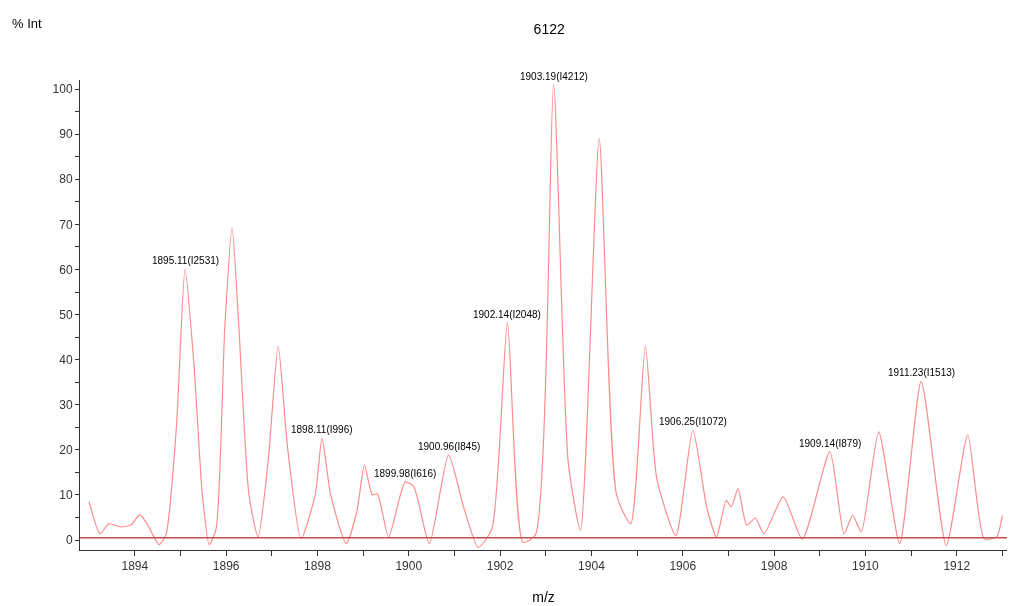 Image resolution: width=1017 pixels, height=606 pixels. I want to click on annotation: 1895.11(I2531), so click(186, 260).